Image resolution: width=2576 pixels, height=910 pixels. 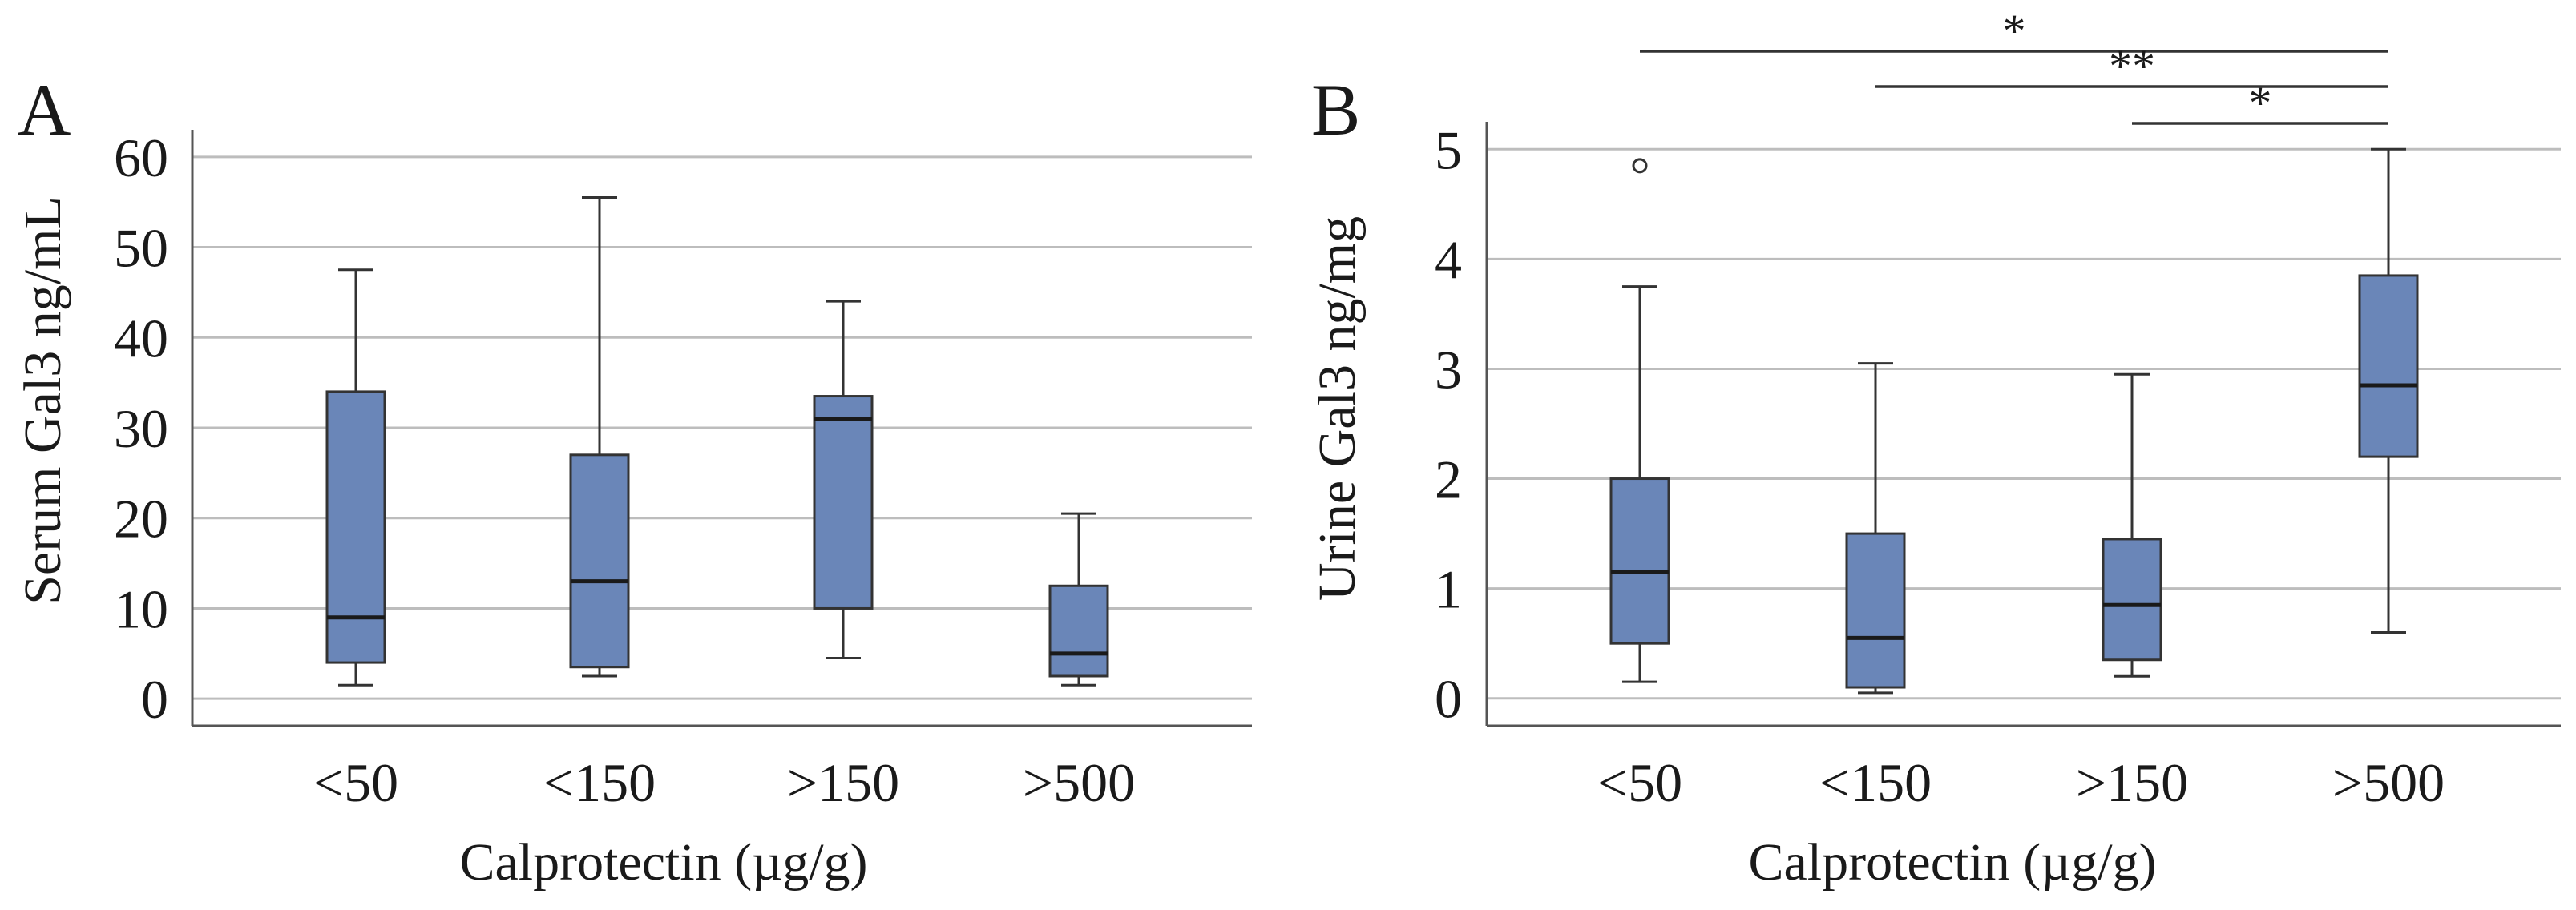 I want to click on panel-b-y-tick-label: 1, so click(x=1449, y=589).